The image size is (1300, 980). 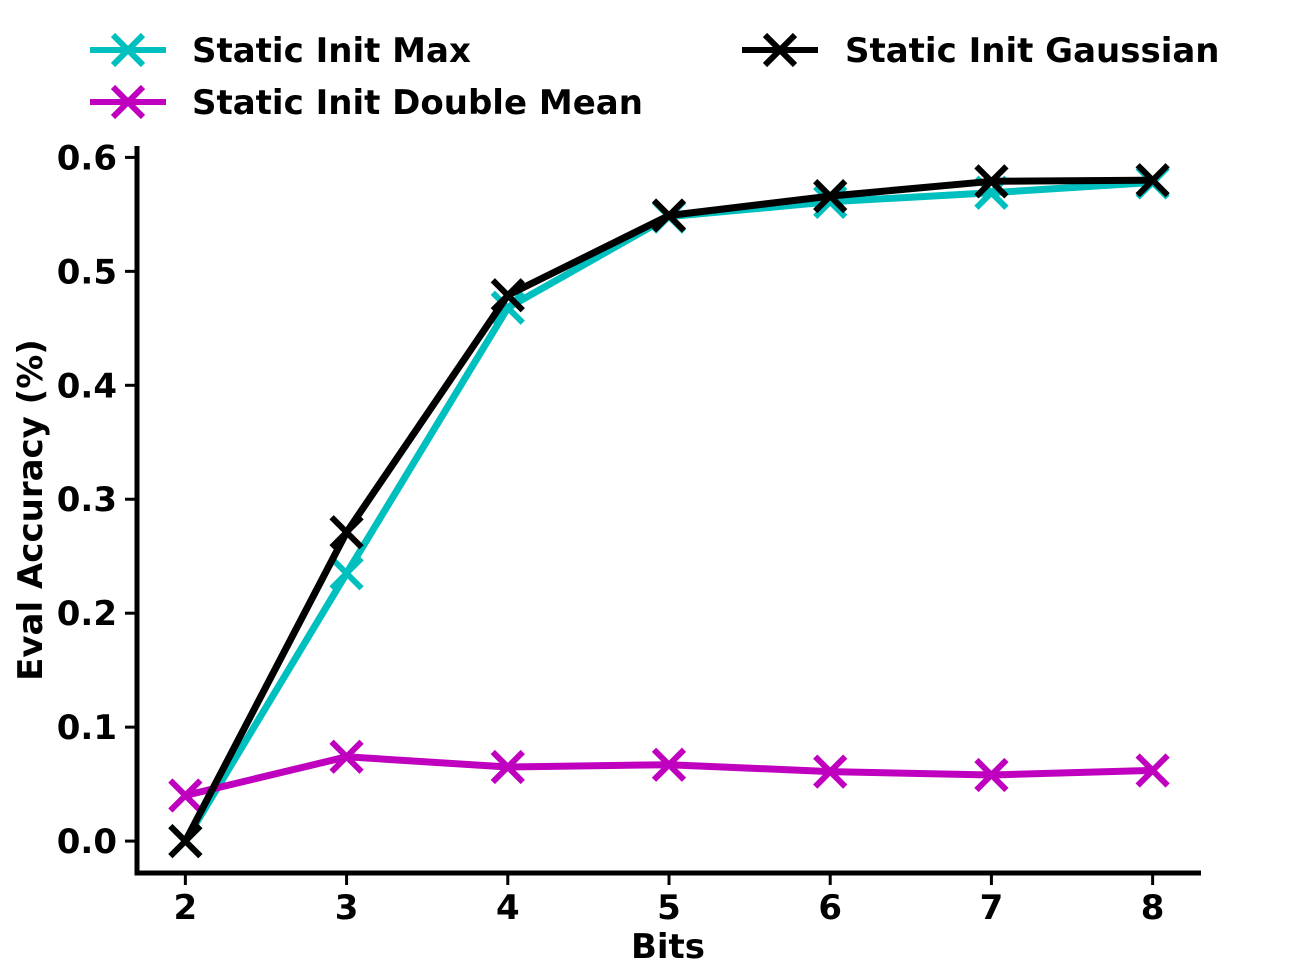 I want to click on y-tick-label: 0.1, so click(x=87, y=728).